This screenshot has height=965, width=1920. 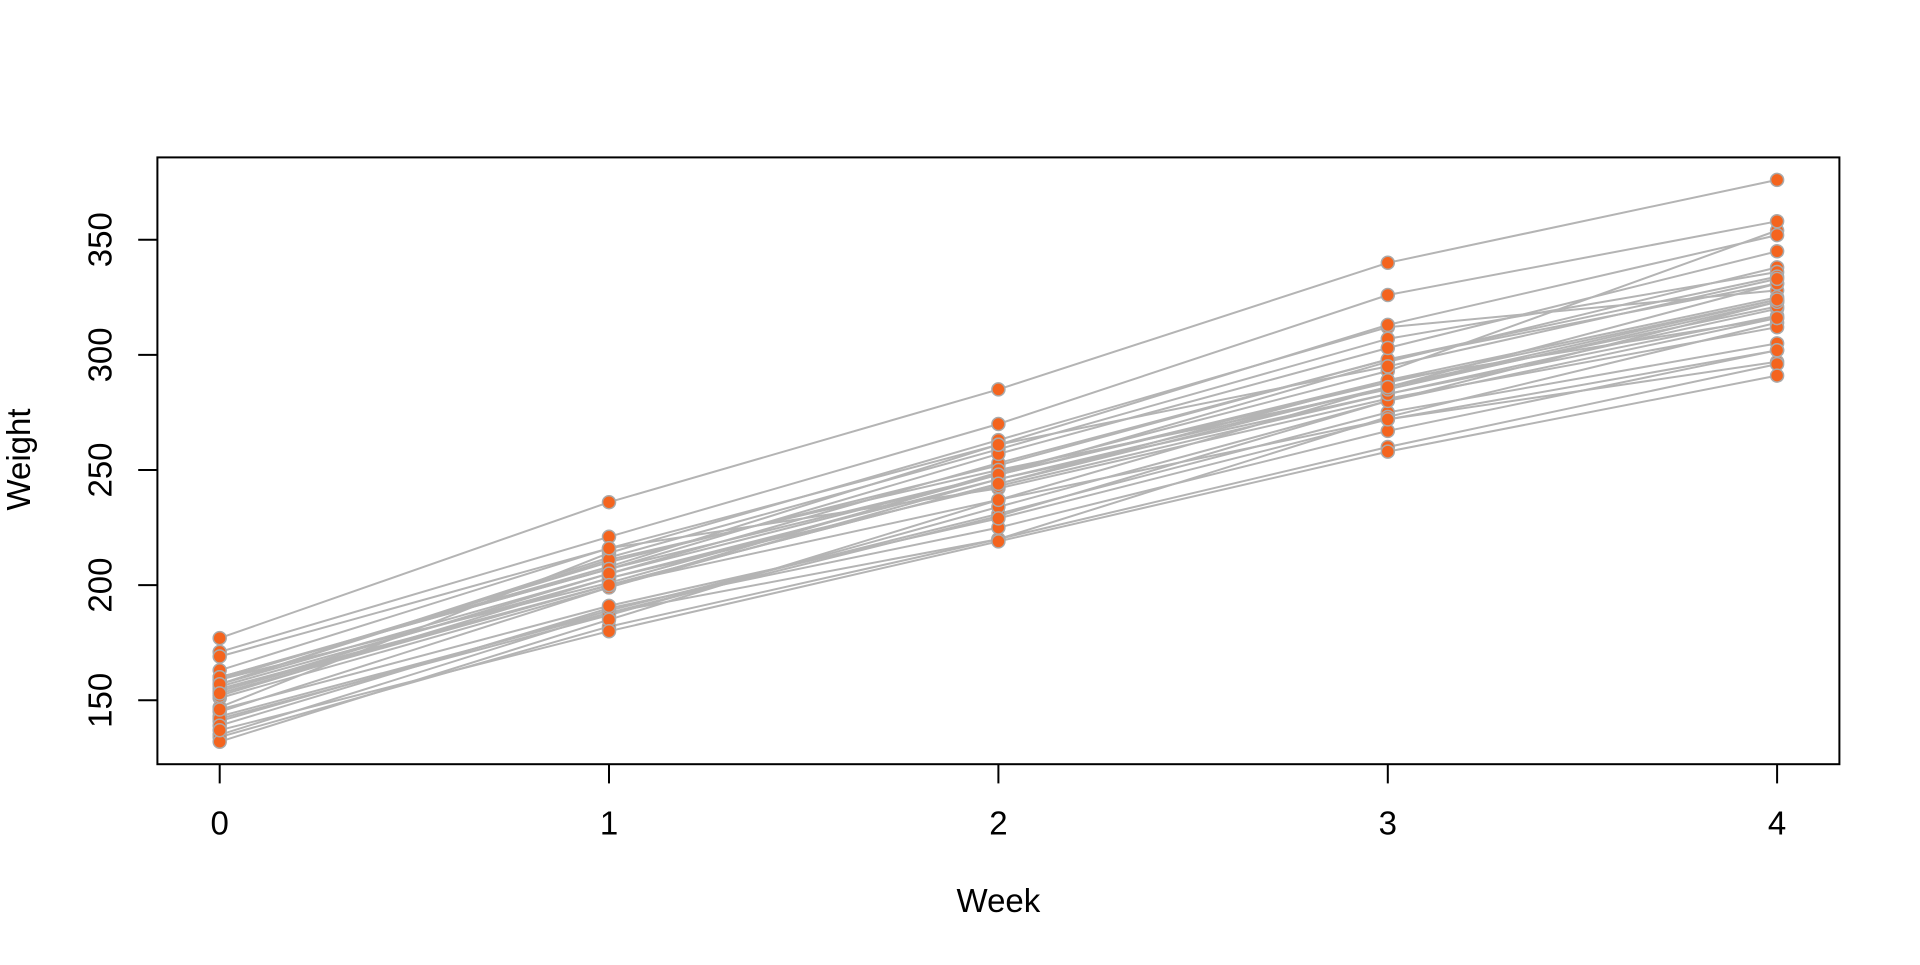 I want to click on svg-text: 3, so click(x=1388, y=823).